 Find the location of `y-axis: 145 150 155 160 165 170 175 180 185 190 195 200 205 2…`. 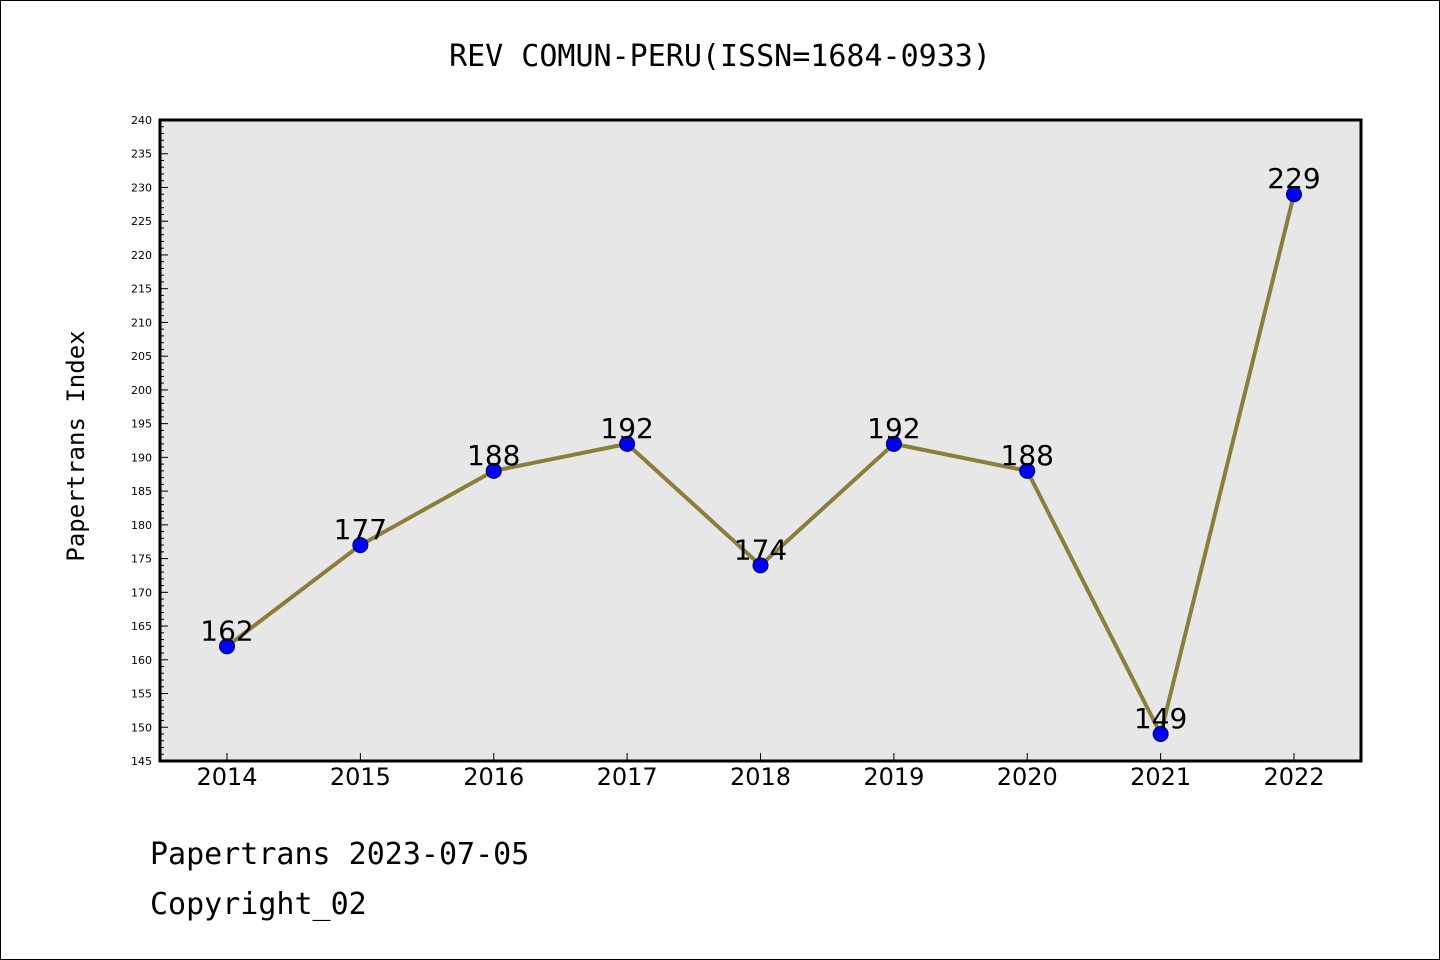

y-axis: 145 150 155 160 165 170 175 180 185 190 195 200 205 2… is located at coordinates (149, 441).